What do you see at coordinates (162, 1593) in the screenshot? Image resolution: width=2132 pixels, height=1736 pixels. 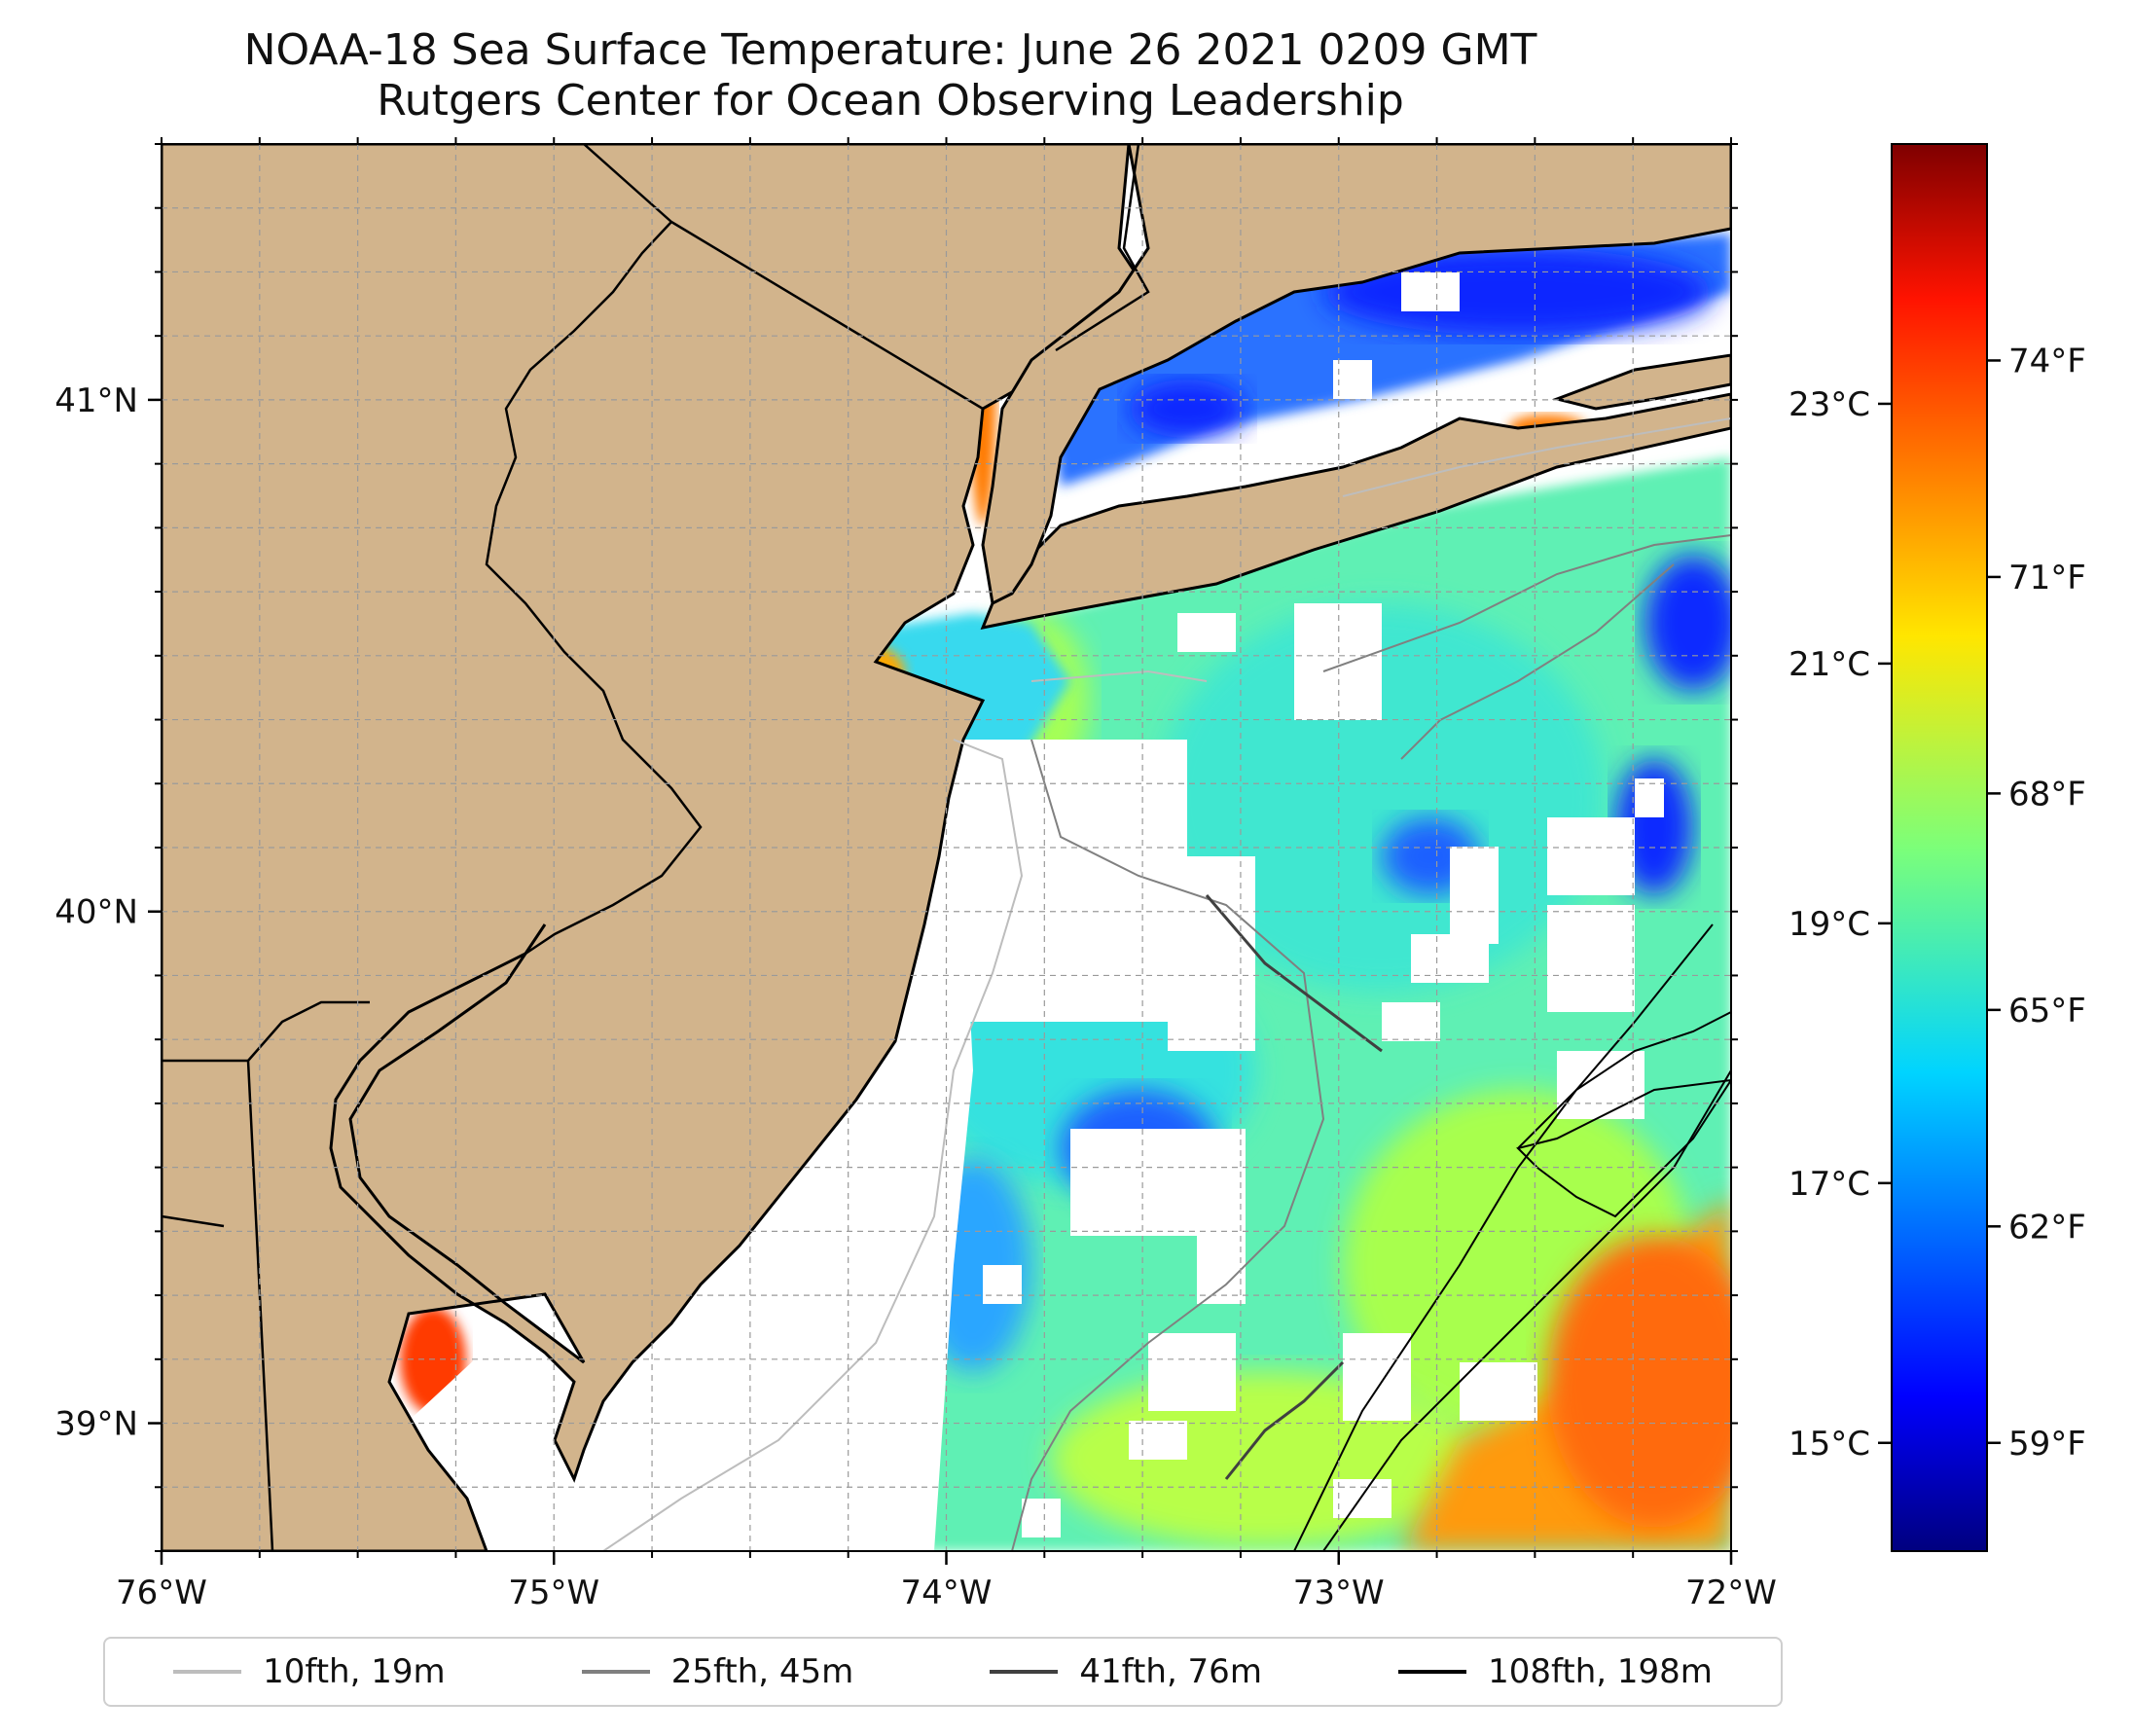 I see `lon-tick-label-0: 76°W` at bounding box center [162, 1593].